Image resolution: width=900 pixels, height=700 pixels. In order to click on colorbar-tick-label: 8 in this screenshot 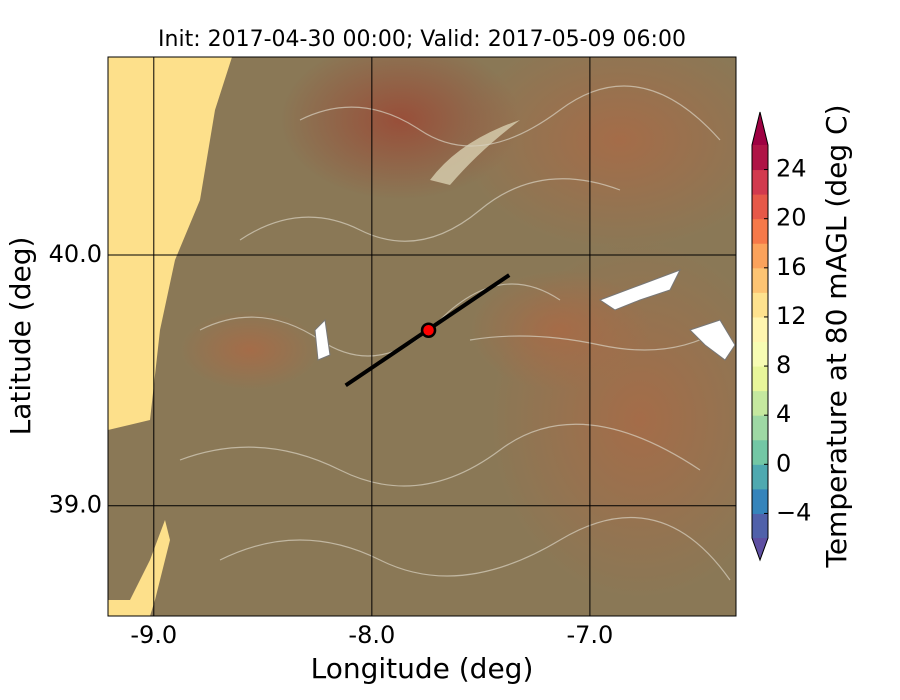, I will do `click(783, 365)`.